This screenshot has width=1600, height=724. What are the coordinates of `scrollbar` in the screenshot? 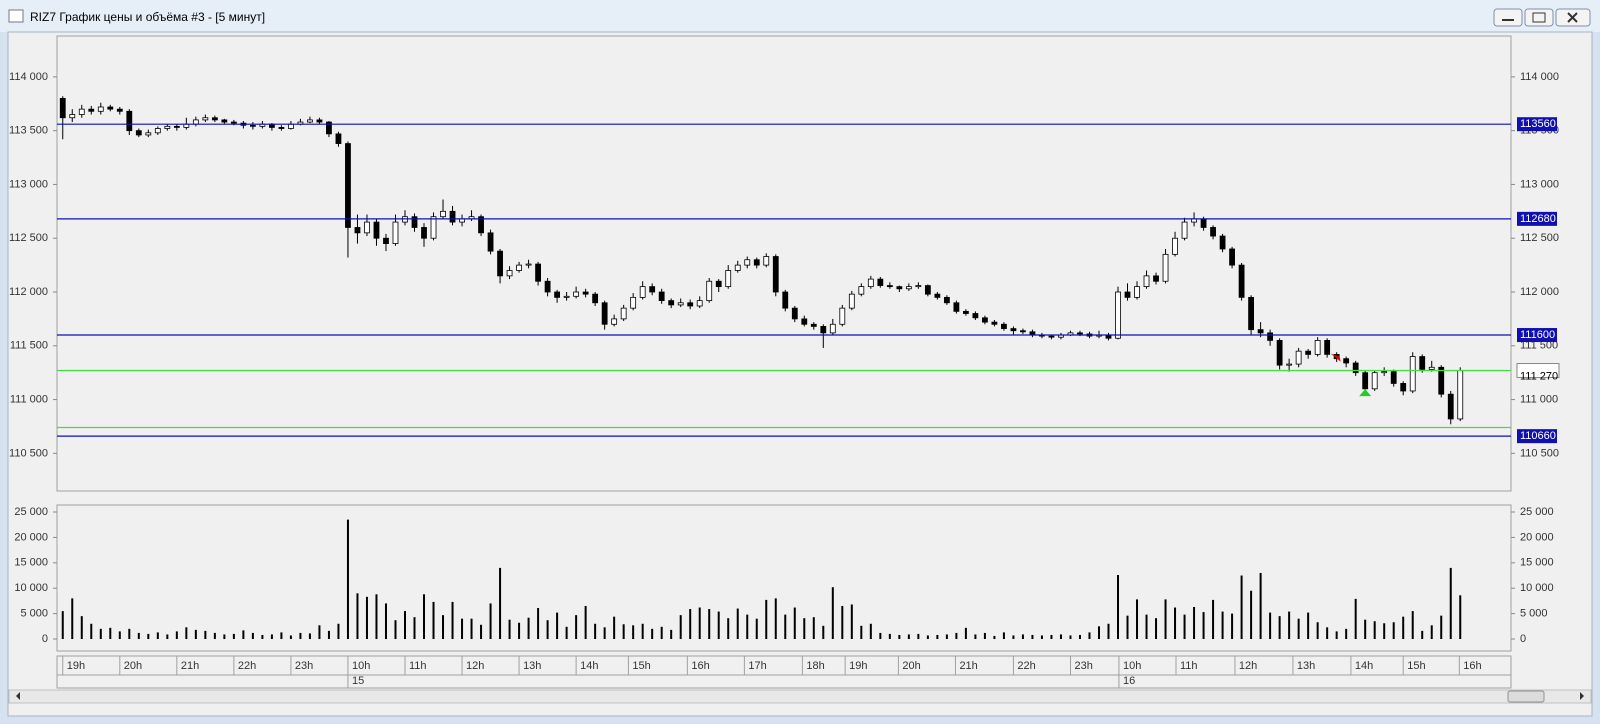 It's located at (800, 696).